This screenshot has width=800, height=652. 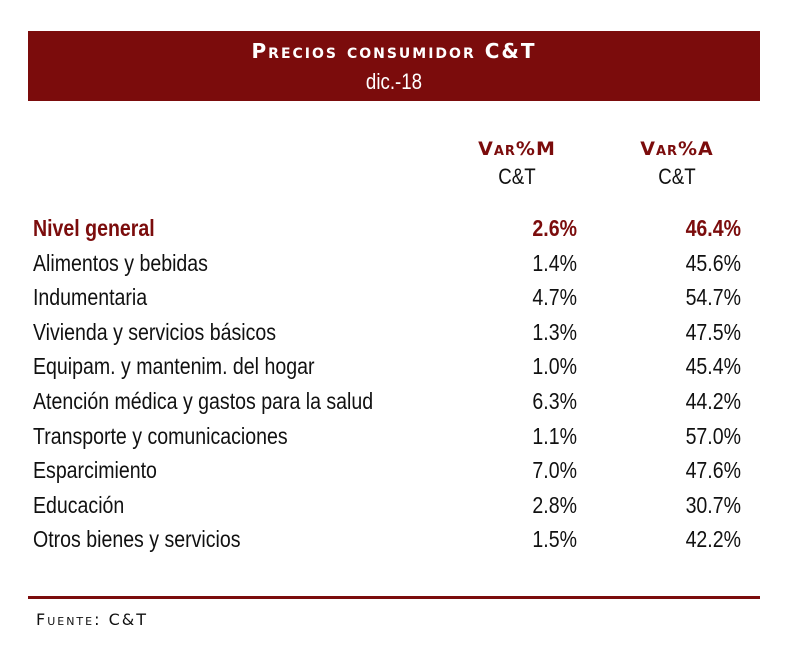 I want to click on source-note: Fuente: C&T, so click(x=92, y=619).